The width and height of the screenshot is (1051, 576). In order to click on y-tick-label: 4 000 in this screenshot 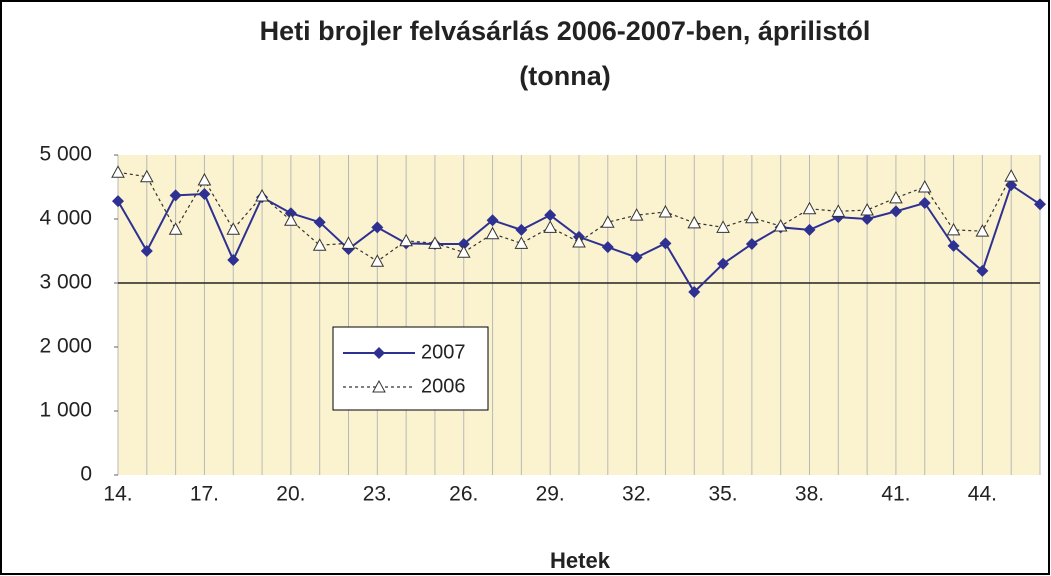, I will do `click(65, 218)`.